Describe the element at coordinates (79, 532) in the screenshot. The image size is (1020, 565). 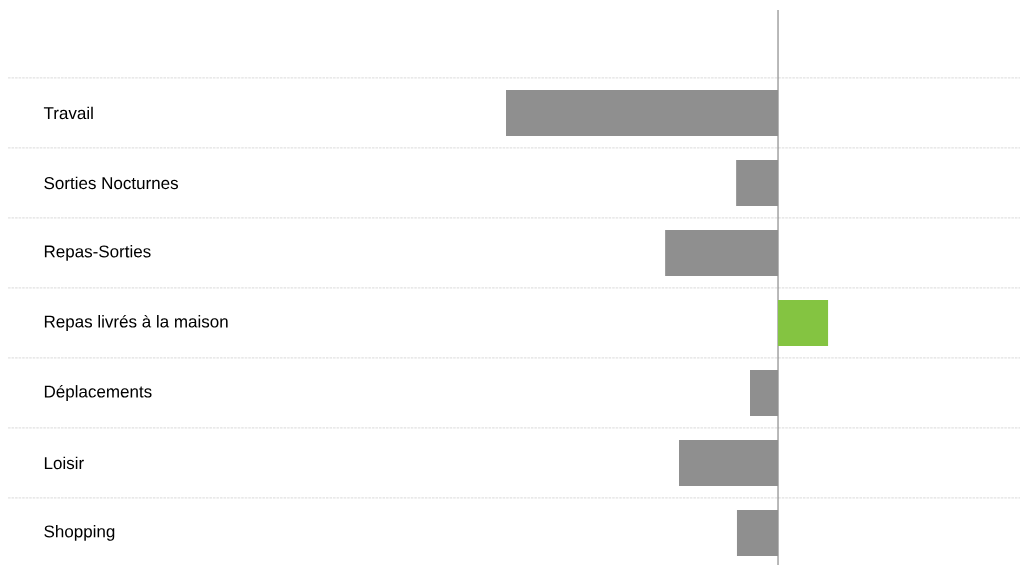
I see `y-tick-label: Shopping` at that location.